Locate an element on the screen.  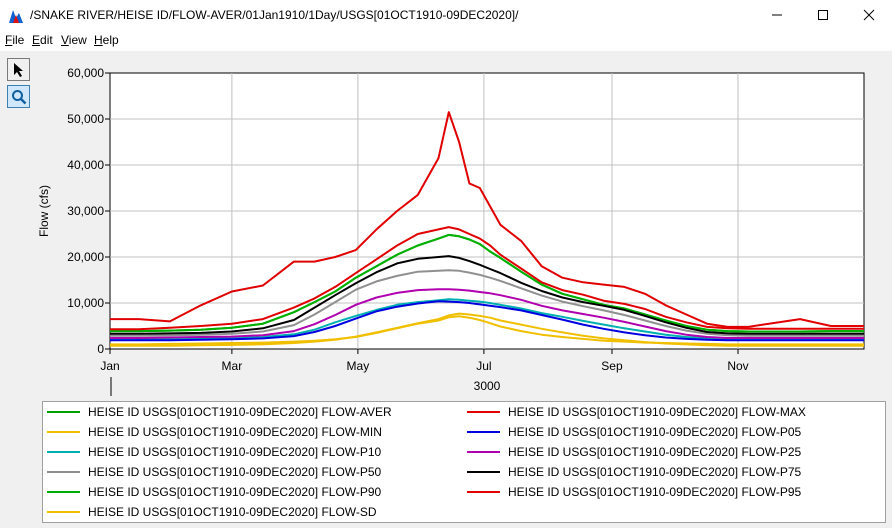
pointer-tool-button is located at coordinates (18, 69).